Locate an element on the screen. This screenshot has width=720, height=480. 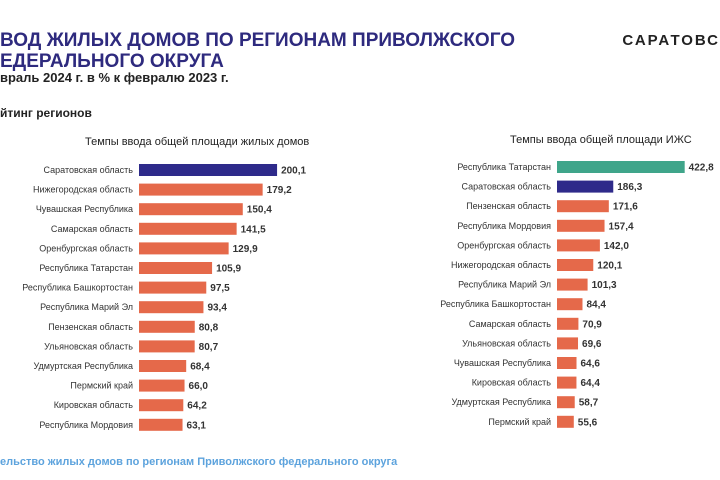
data-label: 129,9 is located at coordinates (245, 249).